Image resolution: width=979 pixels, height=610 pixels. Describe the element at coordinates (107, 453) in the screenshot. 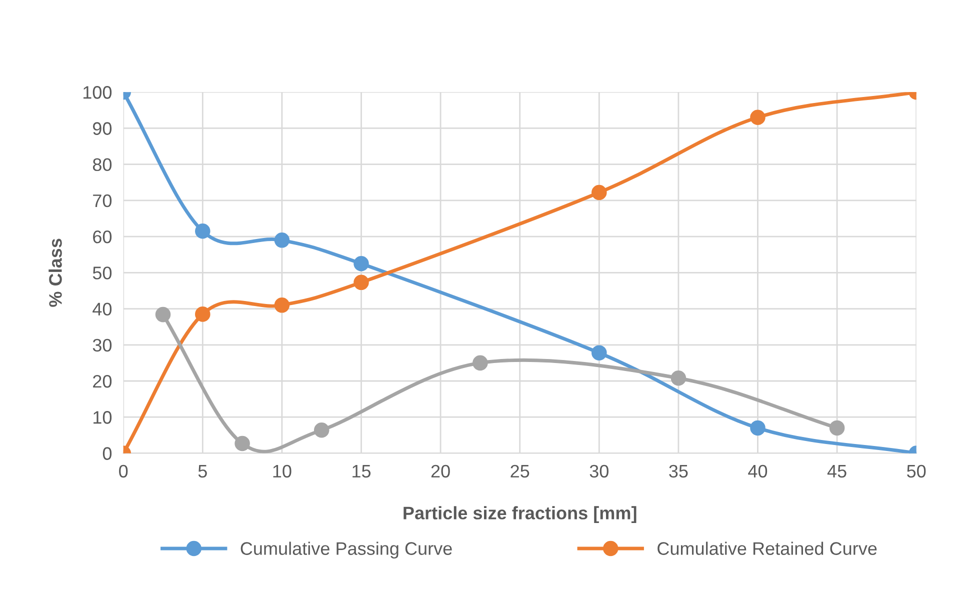

I see `y-tick-label: 0` at that location.